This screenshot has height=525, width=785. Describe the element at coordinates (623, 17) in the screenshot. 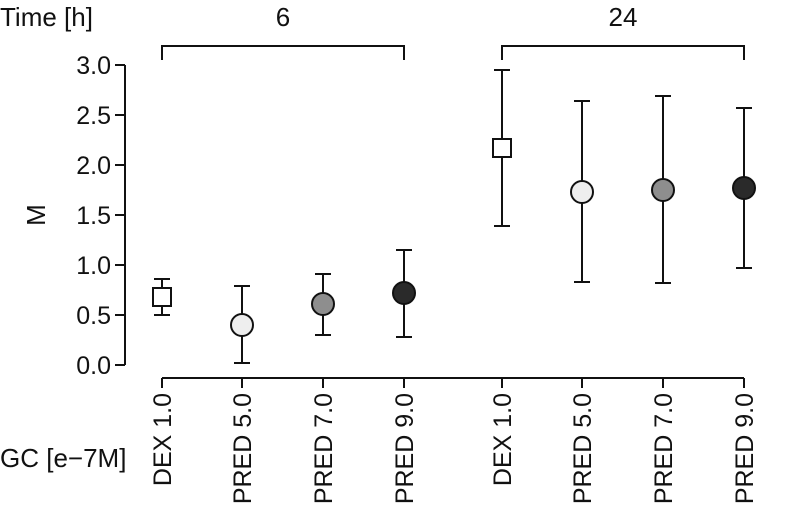

I see `time-group-label: 24` at that location.